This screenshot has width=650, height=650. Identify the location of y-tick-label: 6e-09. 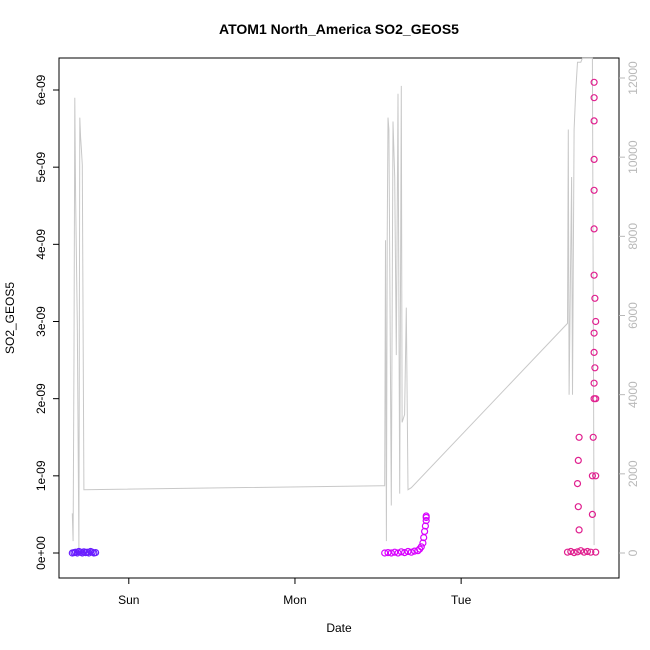
(41, 89).